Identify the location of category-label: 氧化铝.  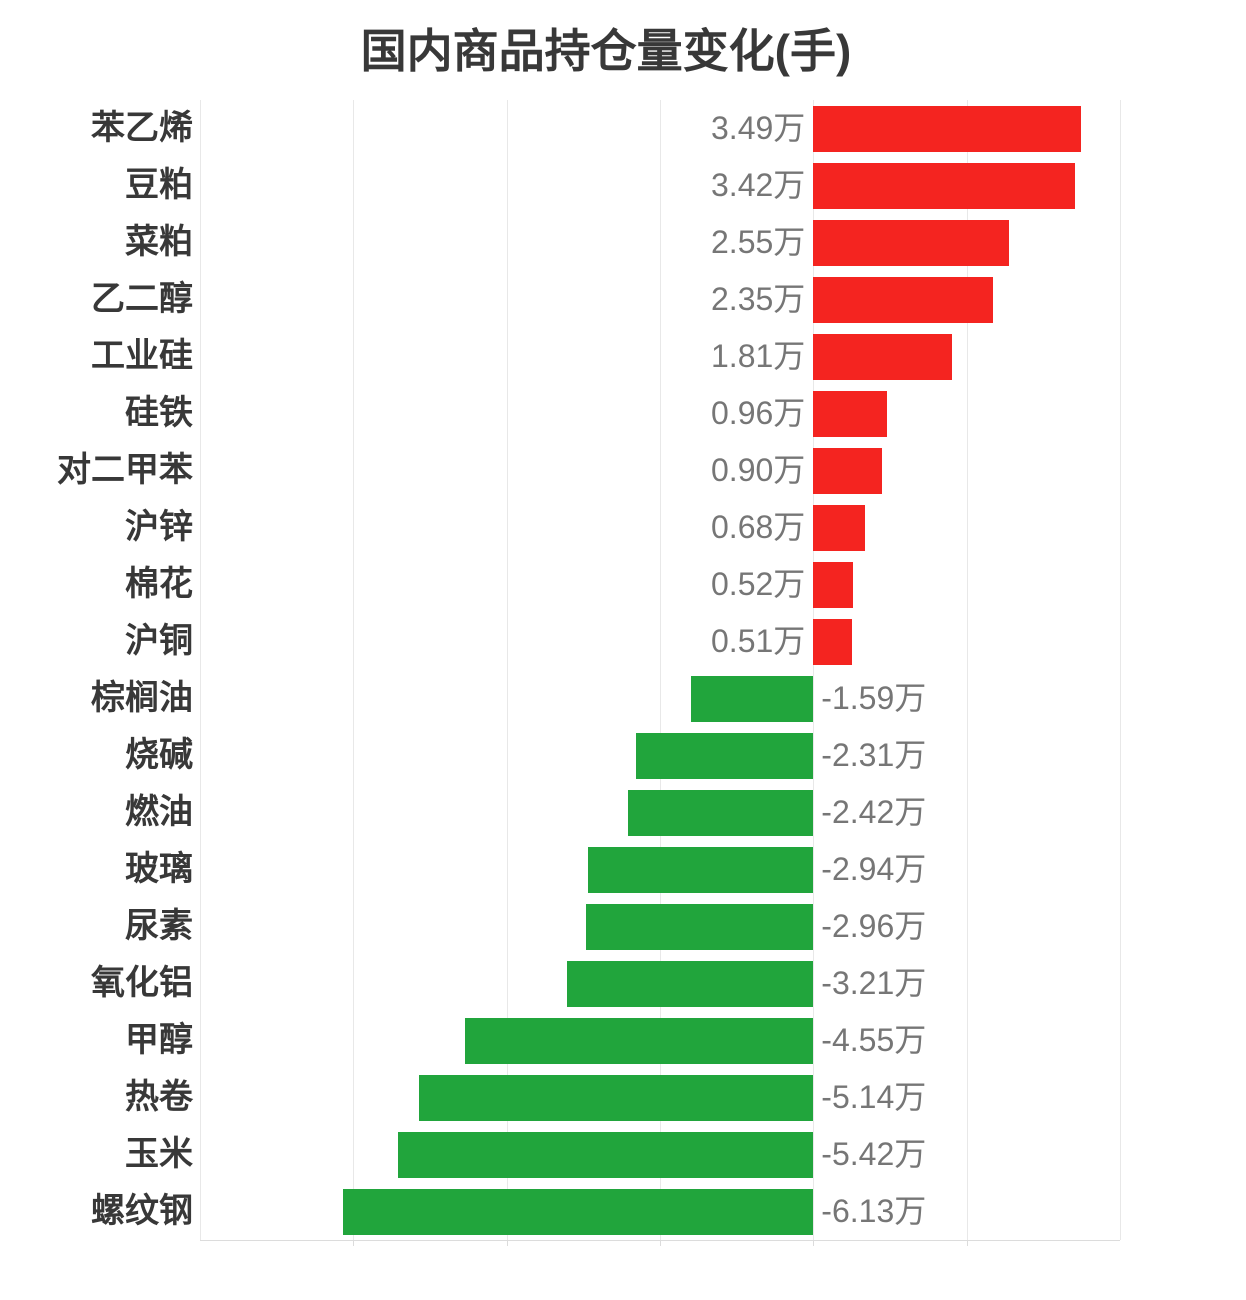
(142, 983).